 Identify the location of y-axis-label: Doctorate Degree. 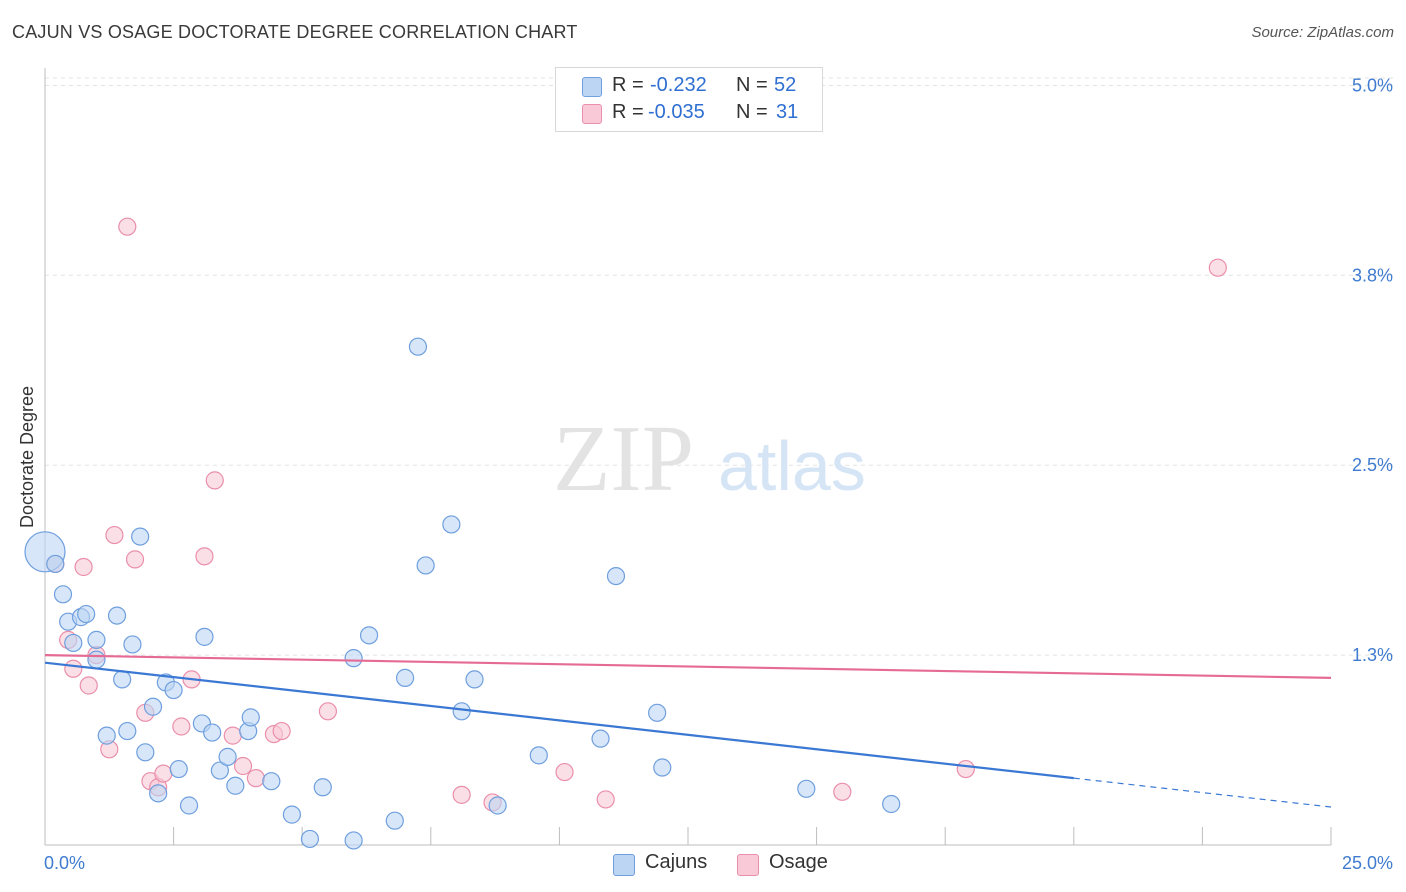
(27, 457).